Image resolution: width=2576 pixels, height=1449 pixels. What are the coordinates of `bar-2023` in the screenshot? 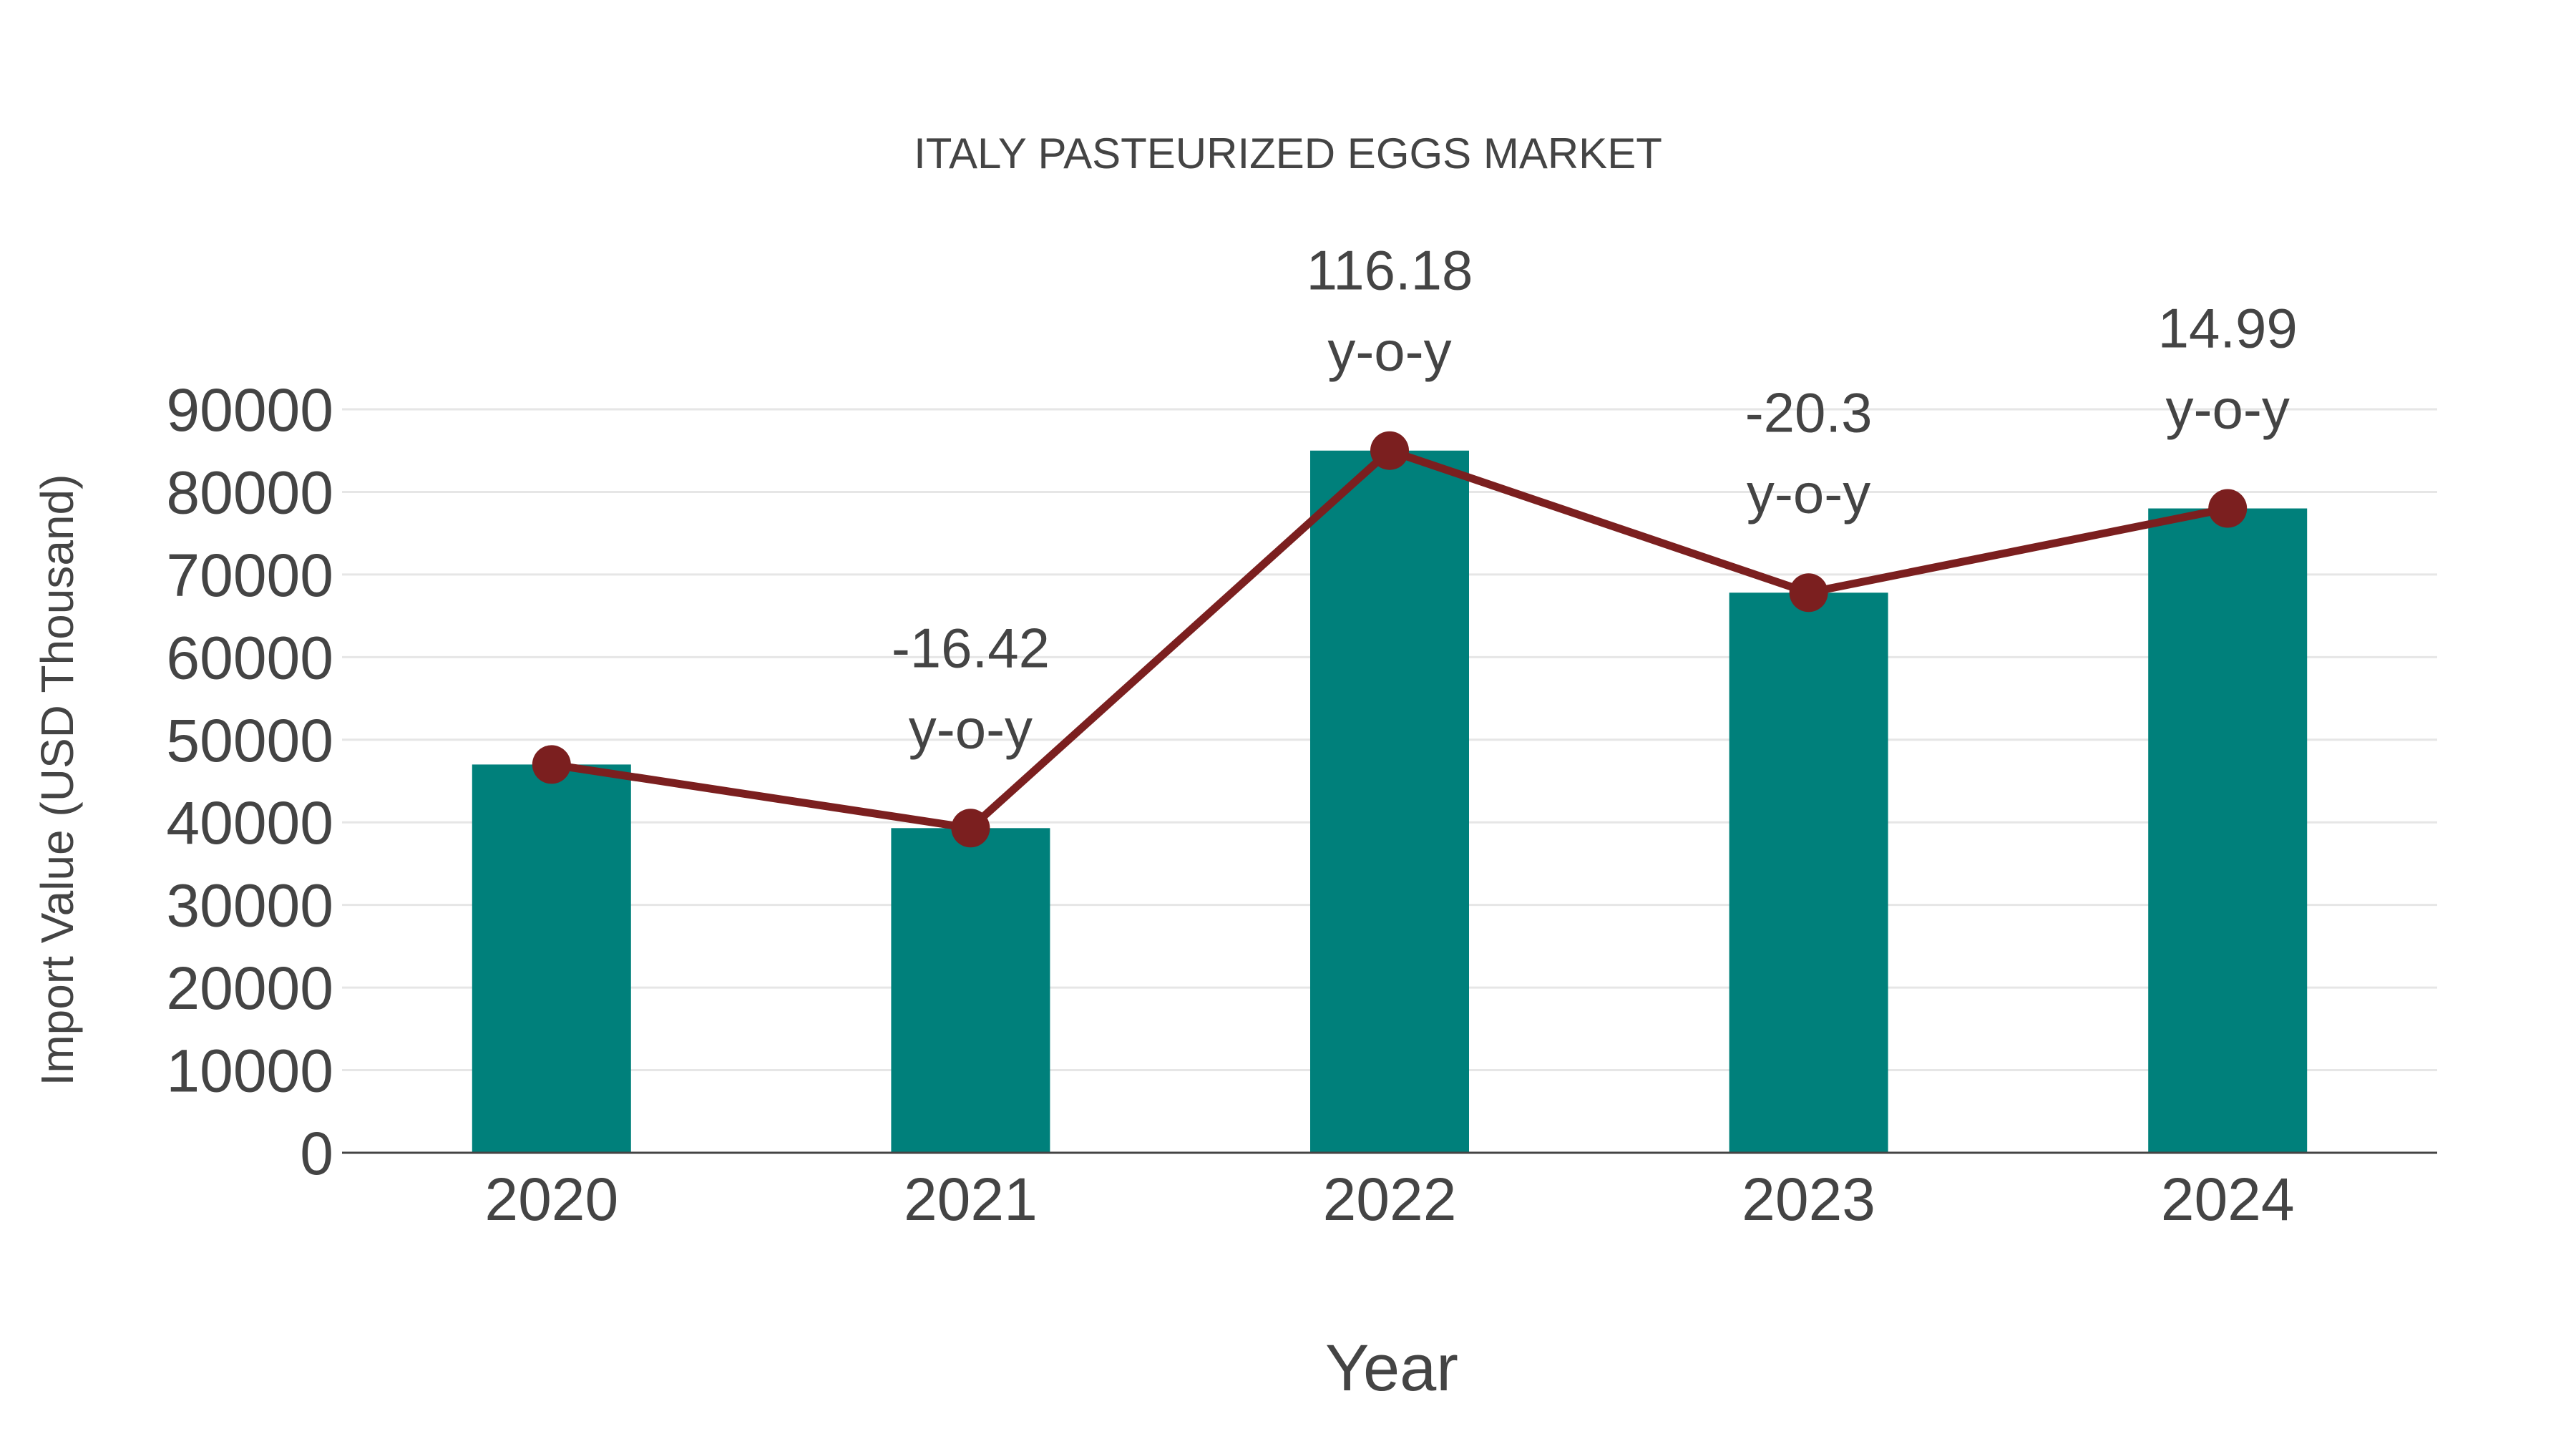 It's located at (1808, 872).